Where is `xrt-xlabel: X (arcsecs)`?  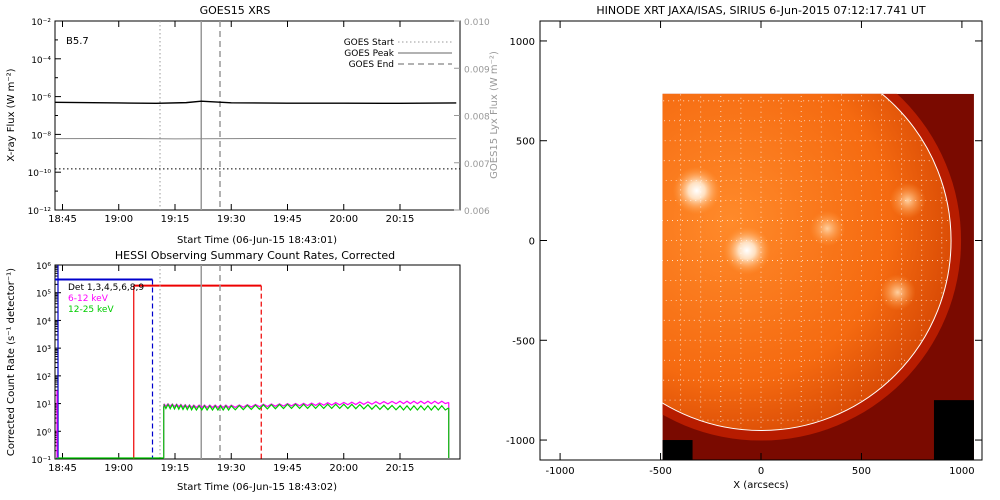 xrt-xlabel: X (arcsecs) is located at coordinates (761, 485).